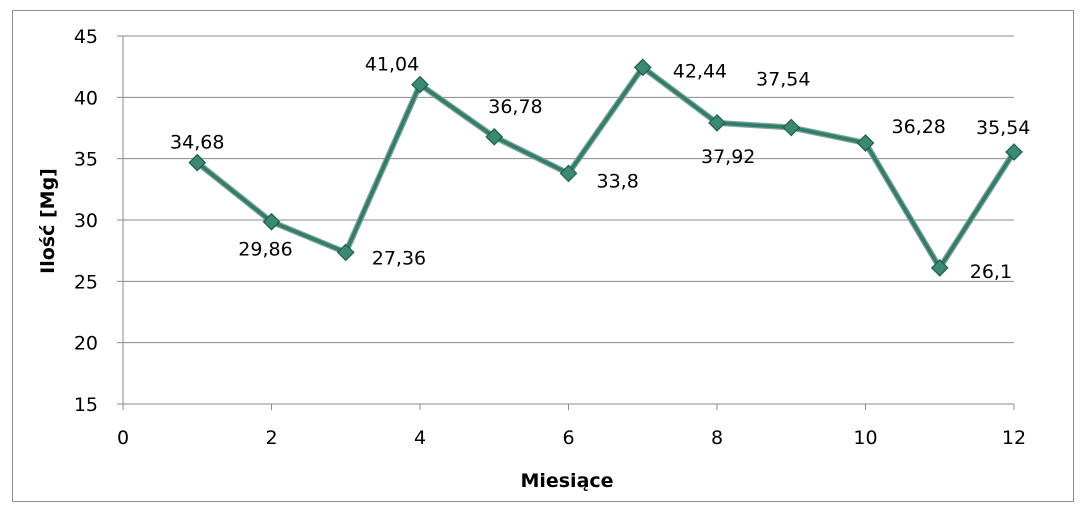 The height and width of the screenshot is (508, 1081). Describe the element at coordinates (991, 272) in the screenshot. I see `data-label: 26,1` at that location.